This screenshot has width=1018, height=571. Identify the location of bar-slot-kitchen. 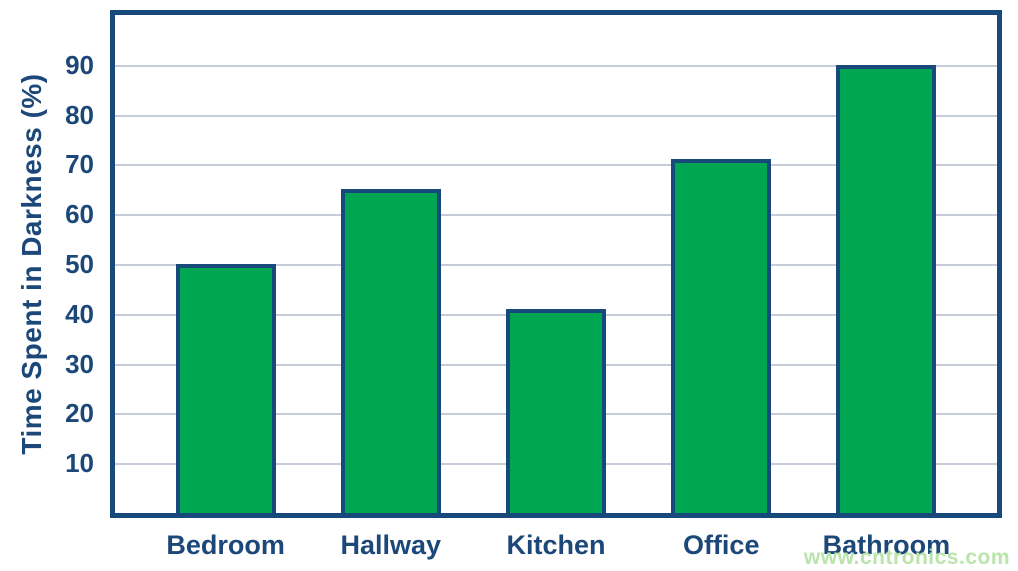
(555, 264).